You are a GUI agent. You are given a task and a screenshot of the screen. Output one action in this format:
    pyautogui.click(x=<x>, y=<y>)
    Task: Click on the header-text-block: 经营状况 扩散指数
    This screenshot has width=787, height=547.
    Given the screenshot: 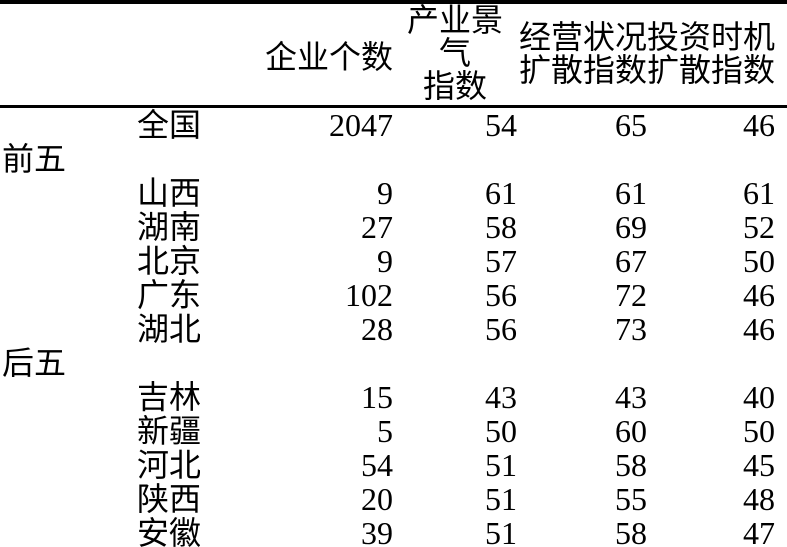 What is the action you would take?
    pyautogui.click(x=582, y=53)
    